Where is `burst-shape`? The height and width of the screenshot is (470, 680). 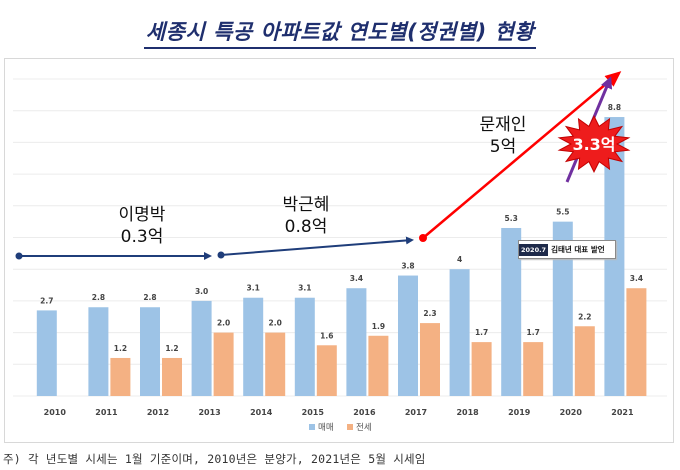
burst-shape is located at coordinates (594, 144).